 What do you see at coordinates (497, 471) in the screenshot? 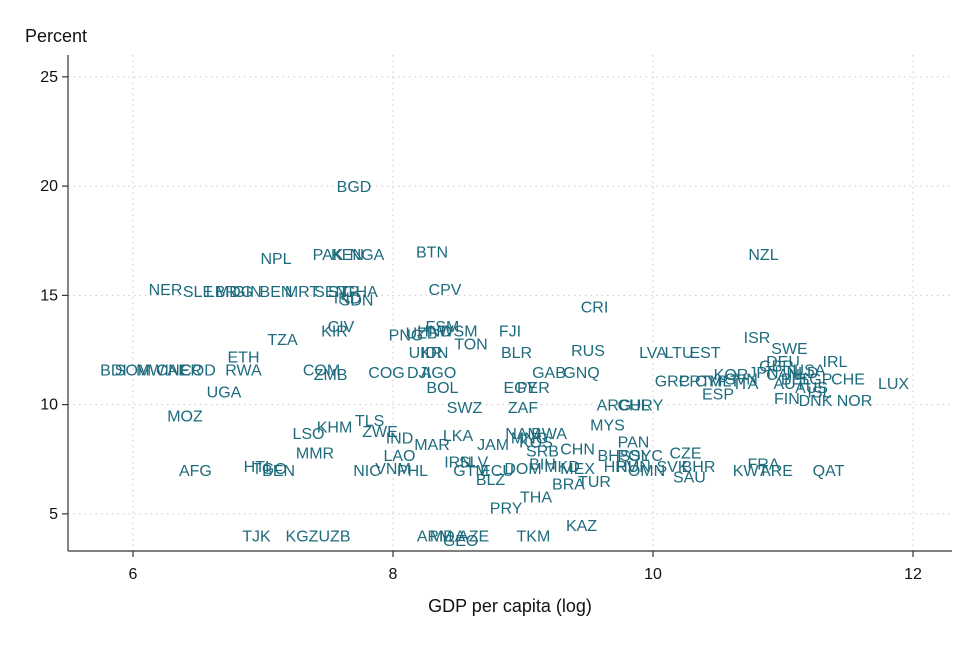
I see `data-point-ecu: ECU` at bounding box center [497, 471].